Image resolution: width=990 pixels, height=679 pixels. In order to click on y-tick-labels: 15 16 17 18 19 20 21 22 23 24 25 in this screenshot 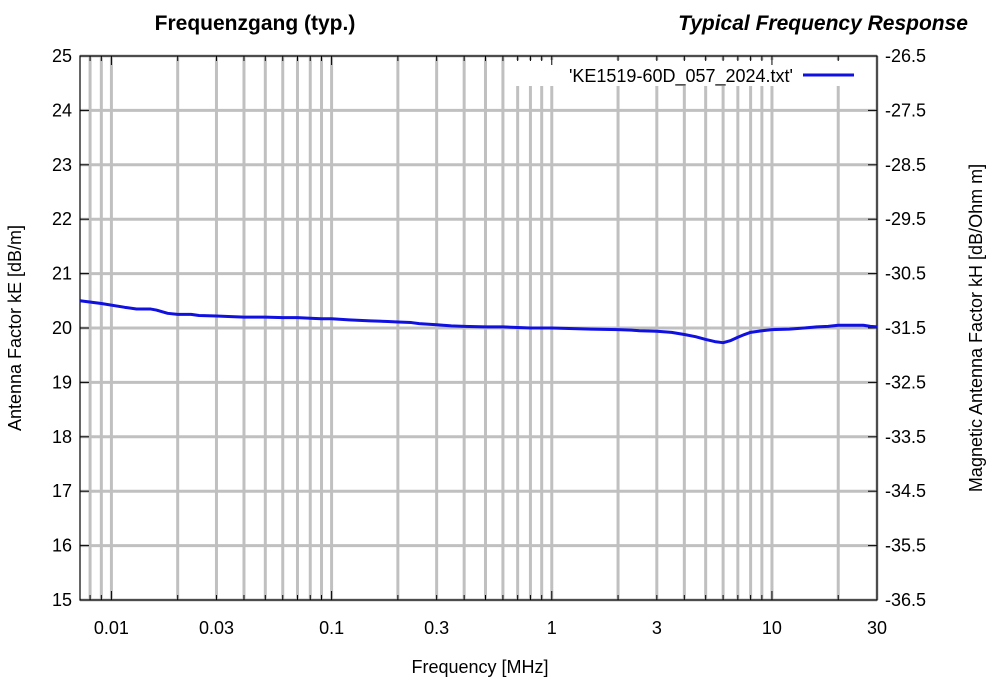, I will do `click(62, 328)`.